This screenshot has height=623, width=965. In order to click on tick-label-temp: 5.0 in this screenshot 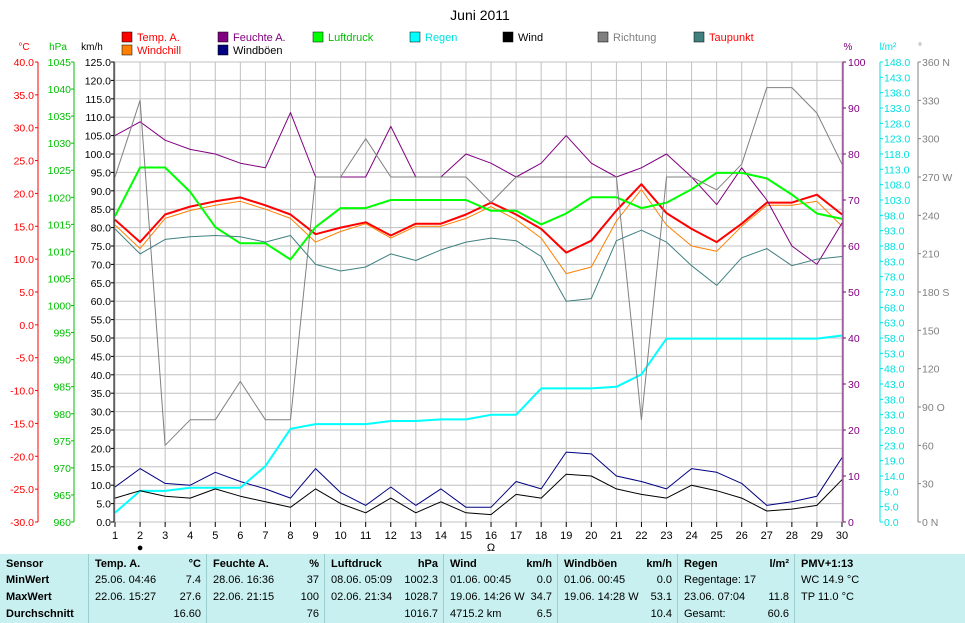, I will do `click(26, 293)`.